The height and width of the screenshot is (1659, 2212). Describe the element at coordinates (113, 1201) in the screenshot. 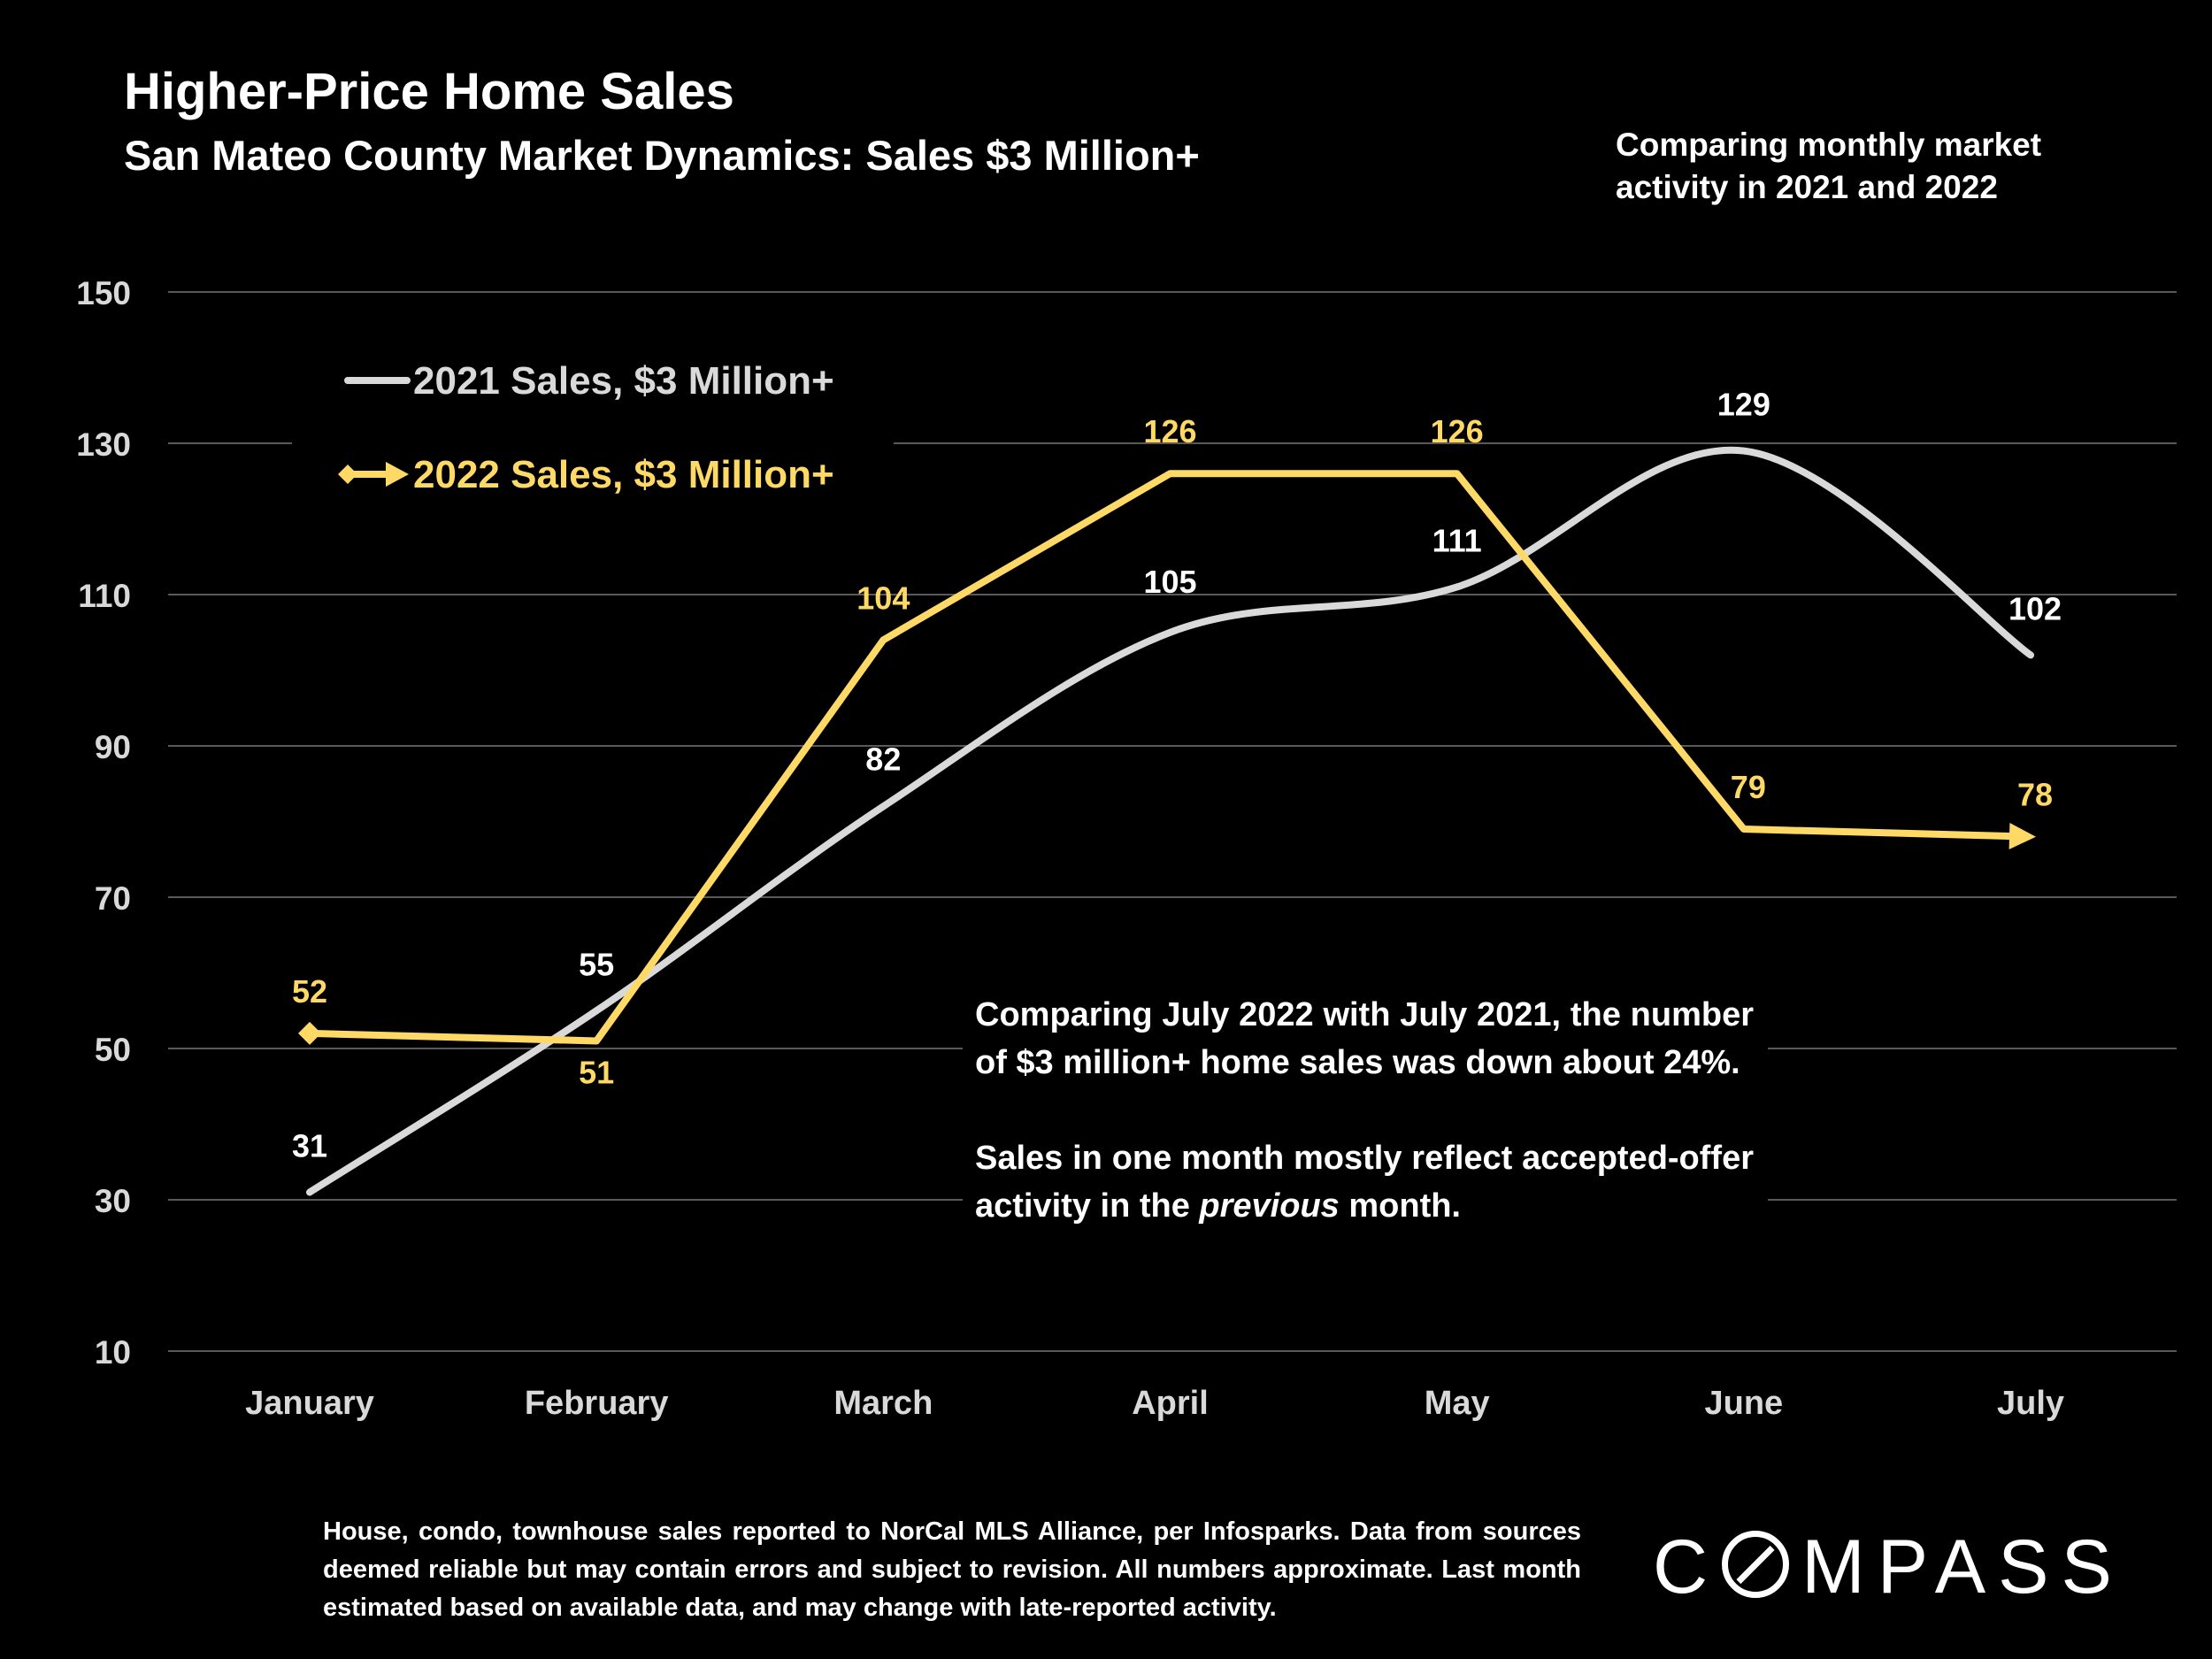

I see `y-tick-label: 30` at that location.